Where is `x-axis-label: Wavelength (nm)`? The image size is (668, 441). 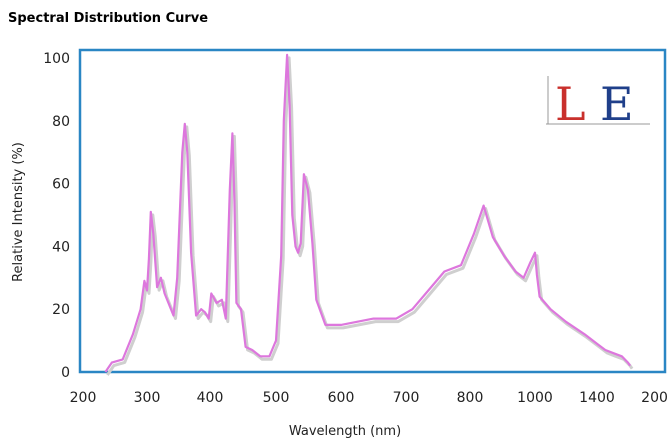
x-axis-label: Wavelength (nm) is located at coordinates (345, 431).